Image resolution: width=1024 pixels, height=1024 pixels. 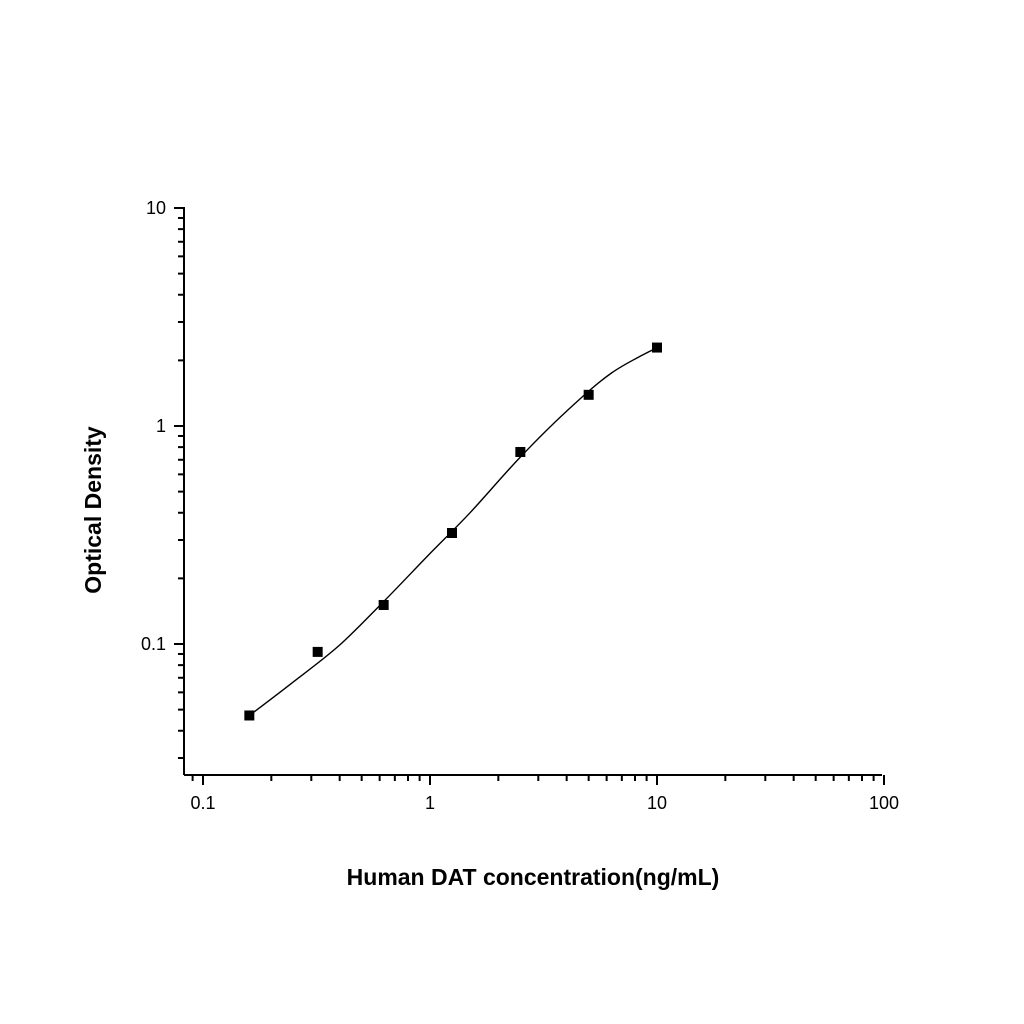 I want to click on x-axis-title: Human DAT concentration(ng/mL), so click(x=533, y=877).